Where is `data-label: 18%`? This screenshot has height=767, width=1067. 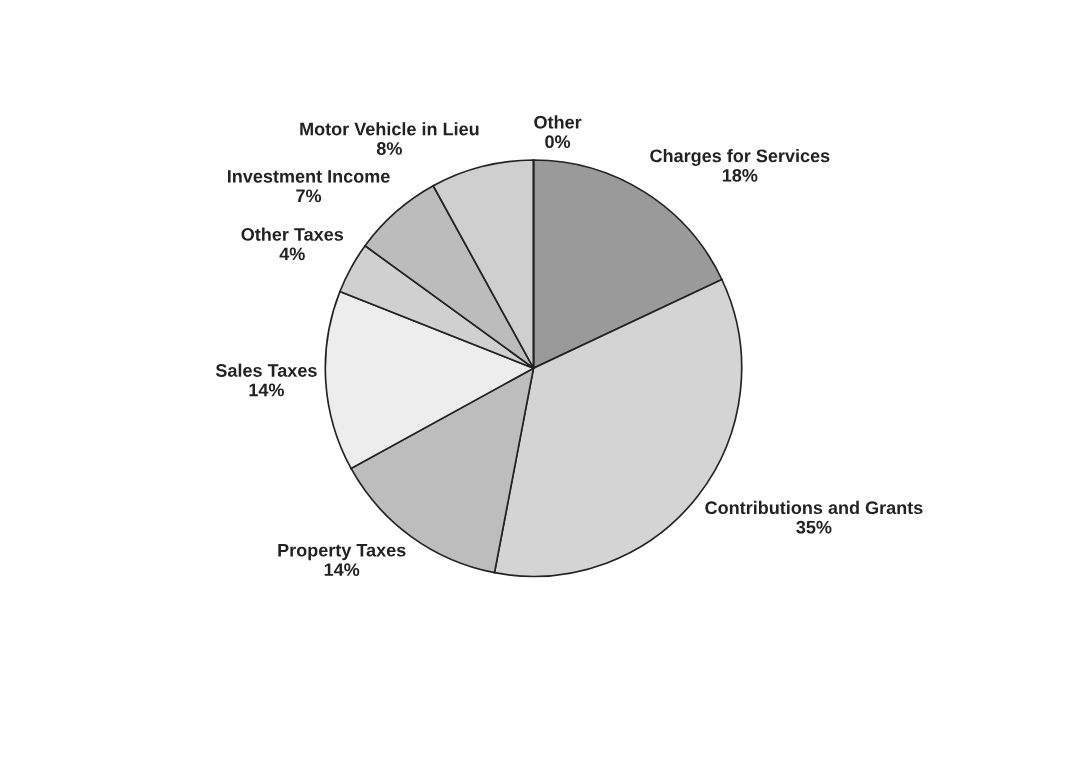 data-label: 18% is located at coordinates (740, 175).